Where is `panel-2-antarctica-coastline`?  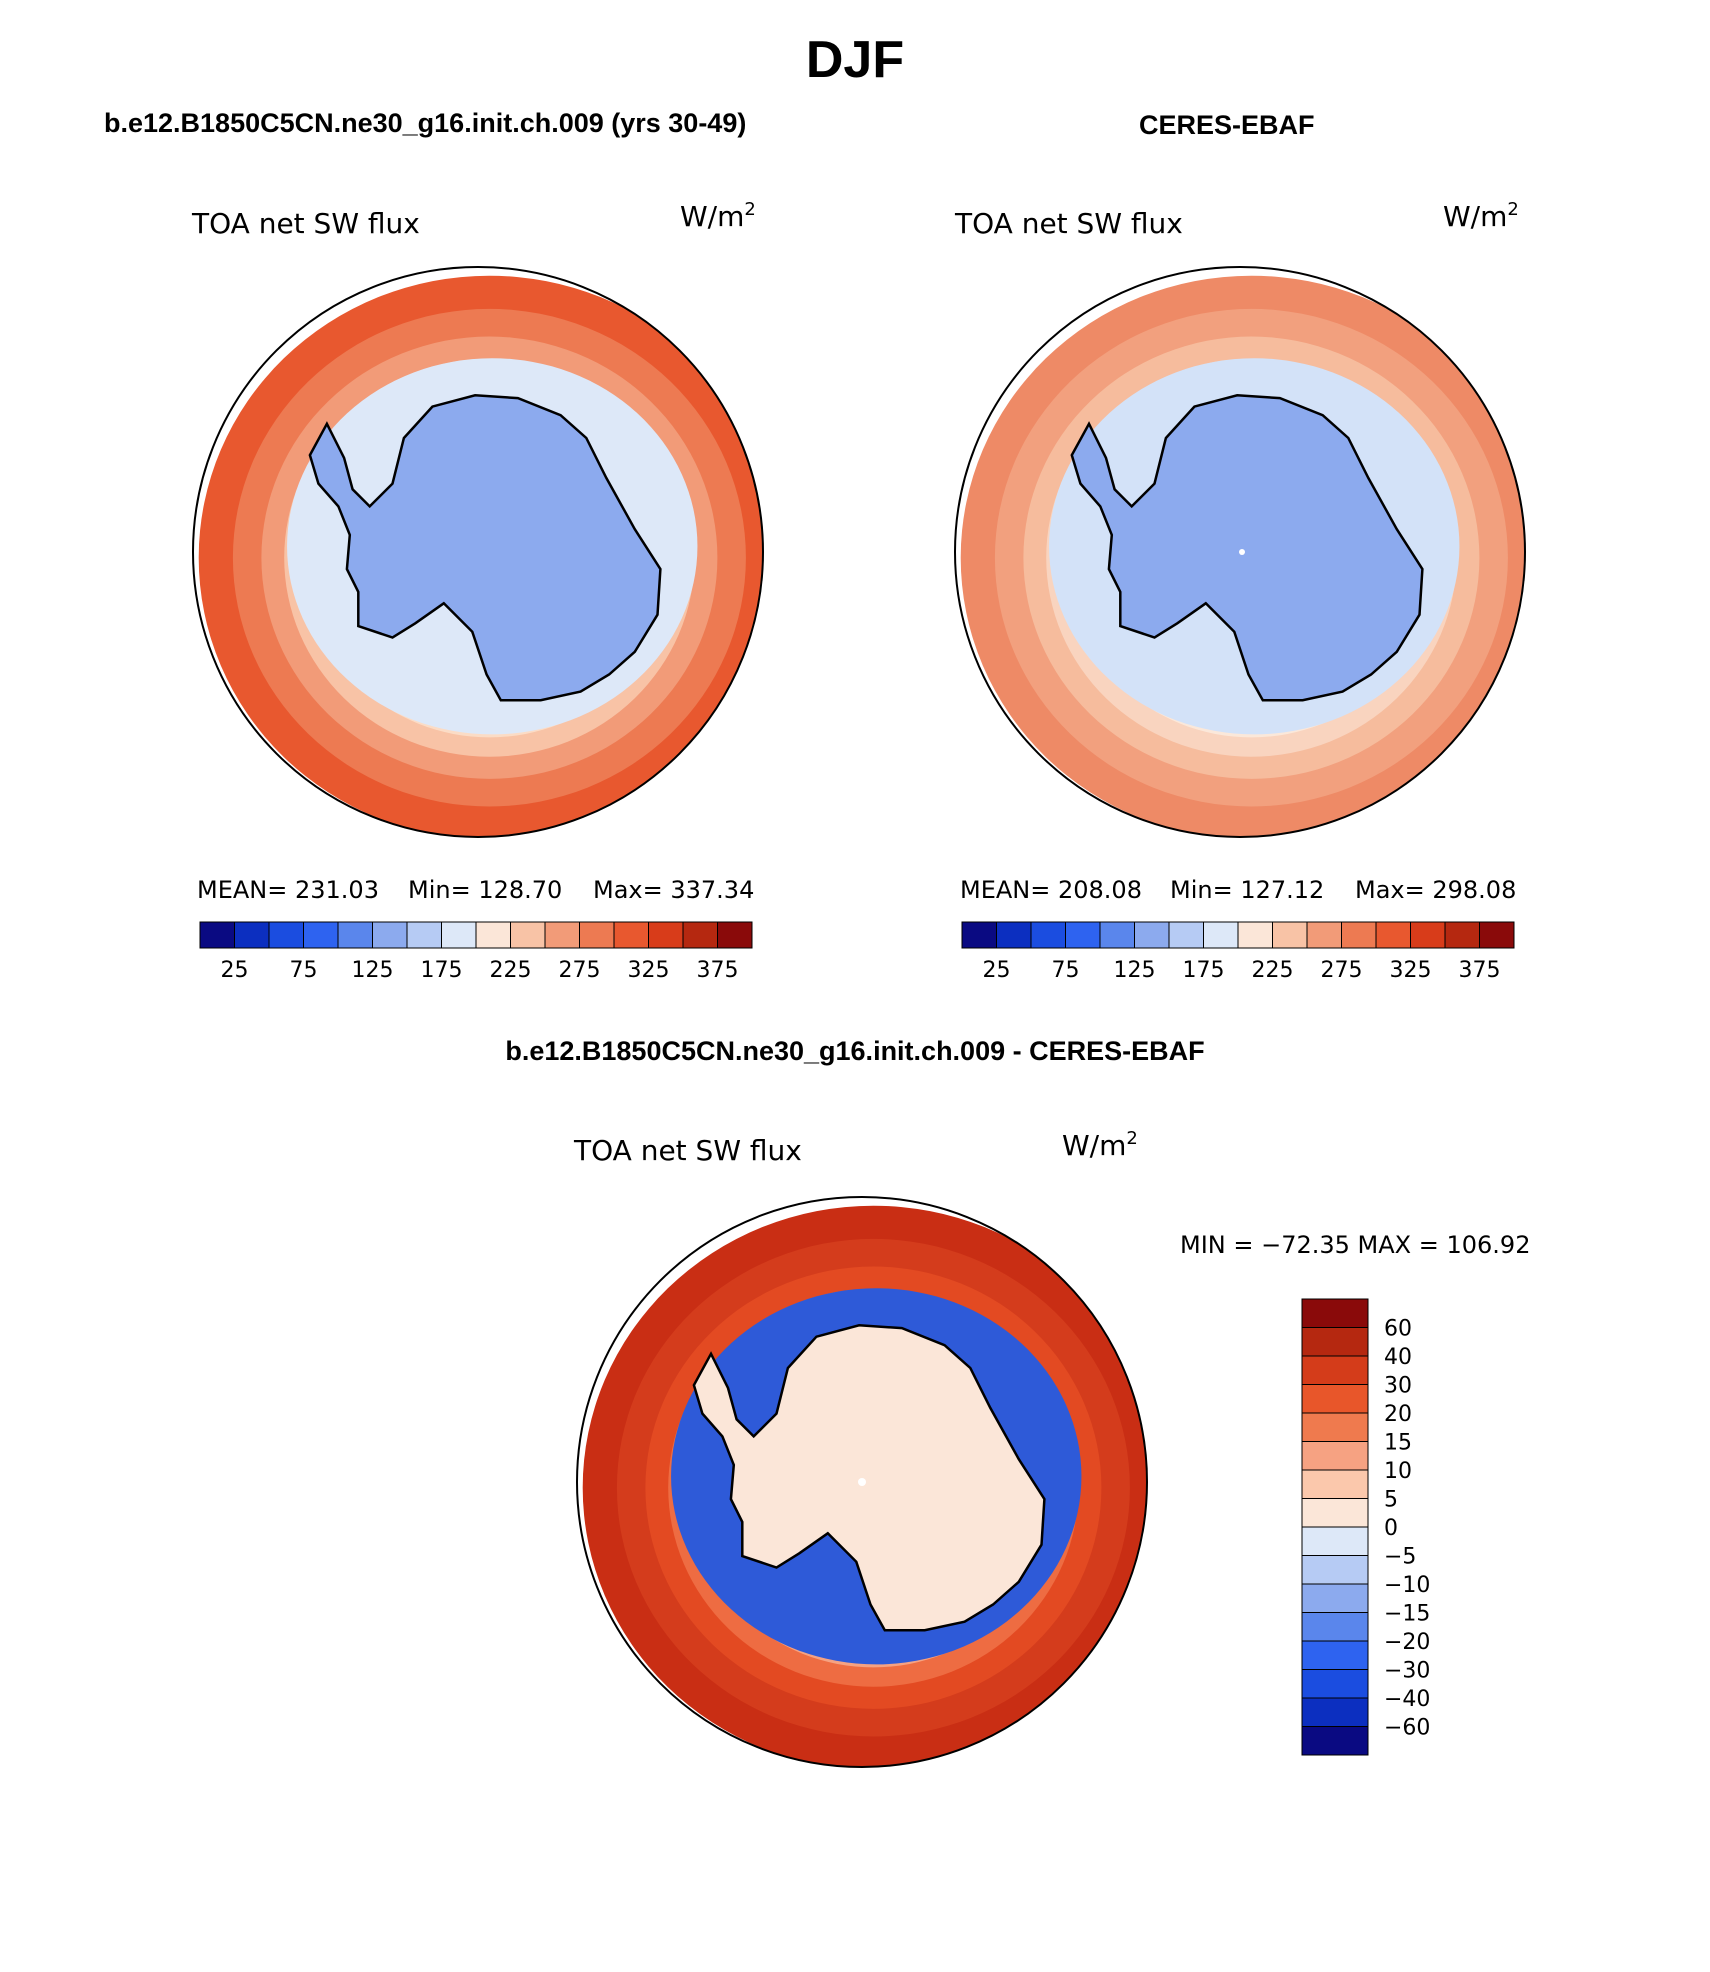
panel-2-antarctica-coastline is located at coordinates (1247, 548).